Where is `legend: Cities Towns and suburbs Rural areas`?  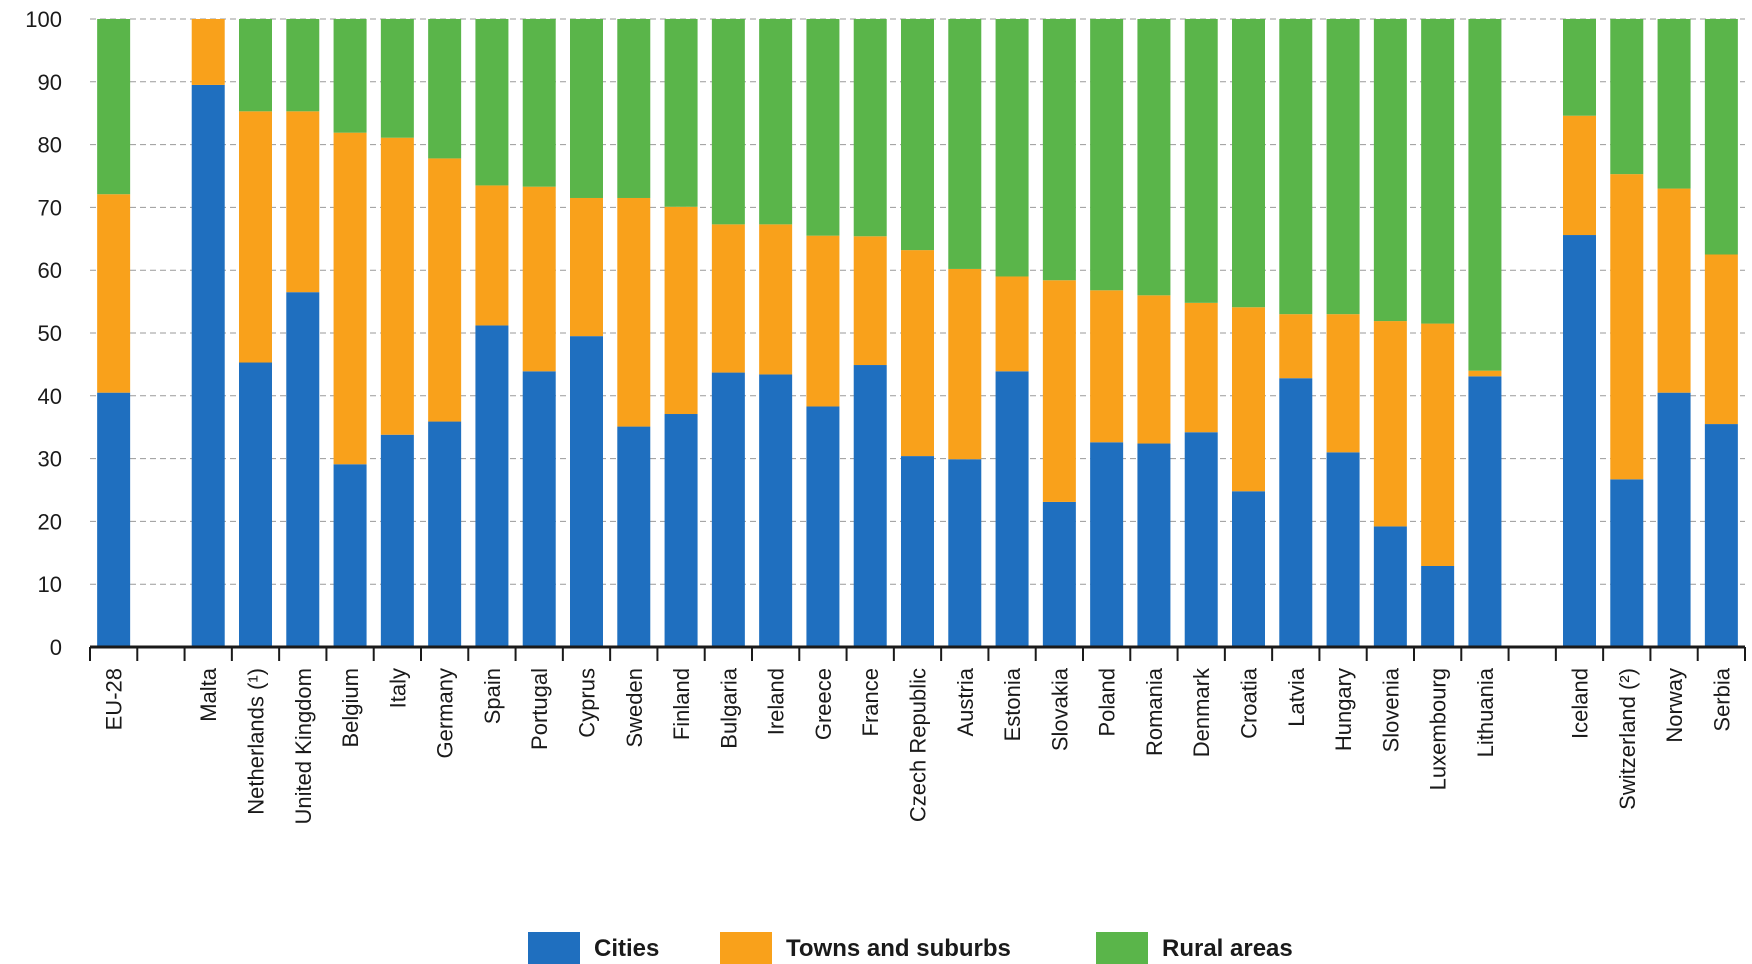 legend: Cities Towns and suburbs Rural areas is located at coordinates (910, 948).